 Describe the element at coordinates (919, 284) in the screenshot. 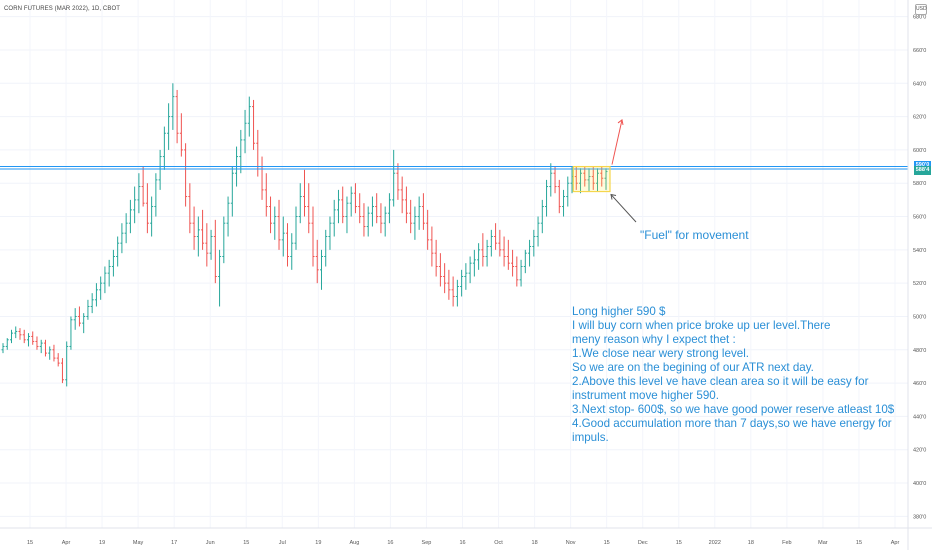

I see `y-tick-label: 520'0` at that location.